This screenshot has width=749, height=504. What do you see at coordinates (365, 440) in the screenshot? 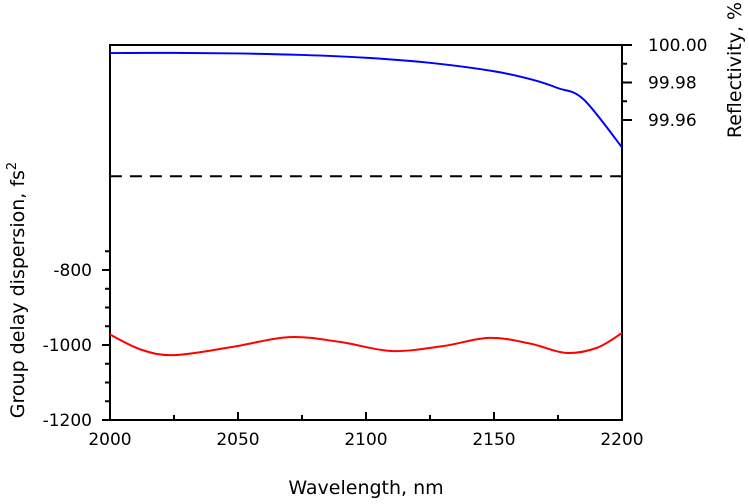
I see `x-tick-label: 2100` at bounding box center [365, 440].